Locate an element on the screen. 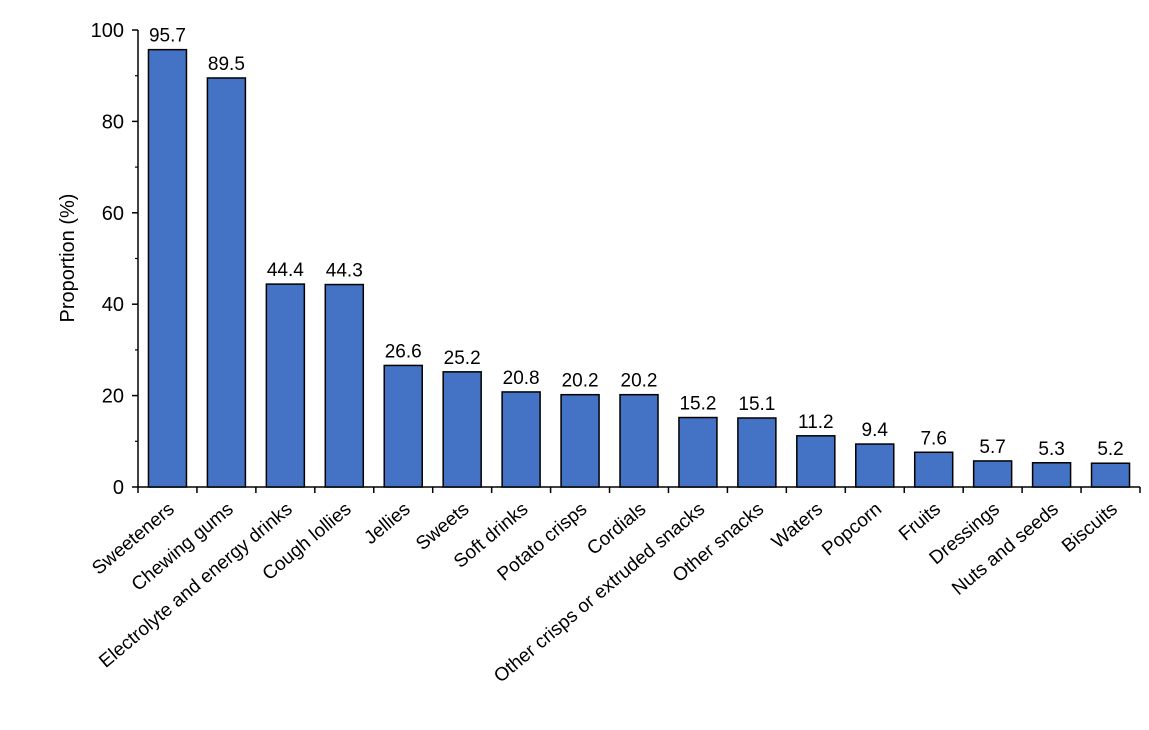  bar-value-label: 5.3 is located at coordinates (1051, 449).